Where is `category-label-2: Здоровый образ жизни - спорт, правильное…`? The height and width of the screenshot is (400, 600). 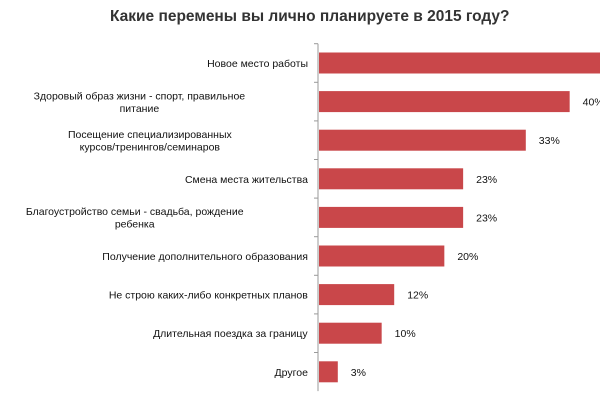
category-label-2: Здоровый образ жизни - спорт, правильное… is located at coordinates (140, 102).